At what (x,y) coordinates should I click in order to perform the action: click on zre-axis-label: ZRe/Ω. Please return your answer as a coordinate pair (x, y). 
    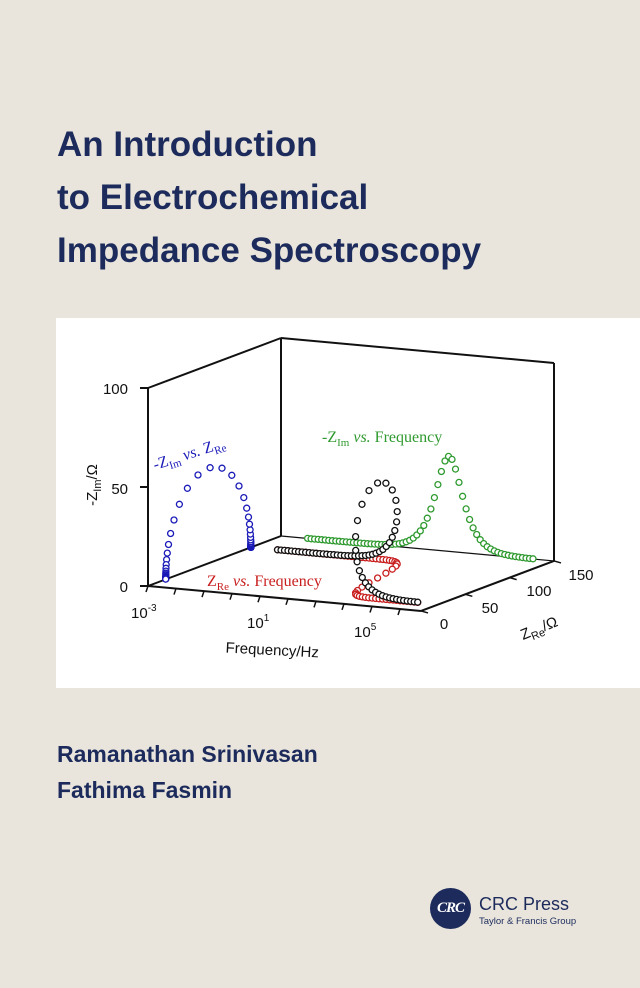
    Looking at the image, I should click on (539, 629).